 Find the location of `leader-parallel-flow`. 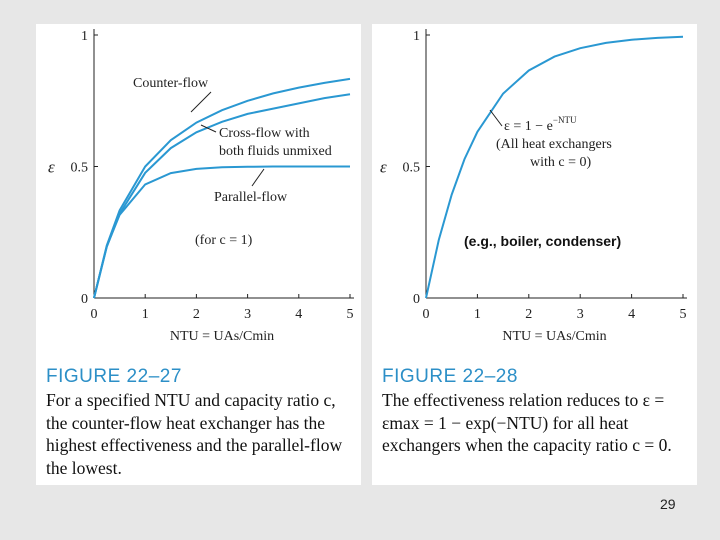

leader-parallel-flow is located at coordinates (258, 177).